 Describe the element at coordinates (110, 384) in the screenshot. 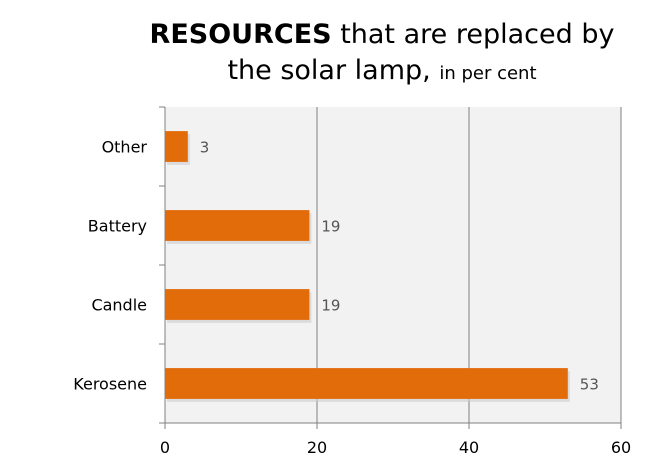

I see `category-label-kerosene: Kerosene` at that location.